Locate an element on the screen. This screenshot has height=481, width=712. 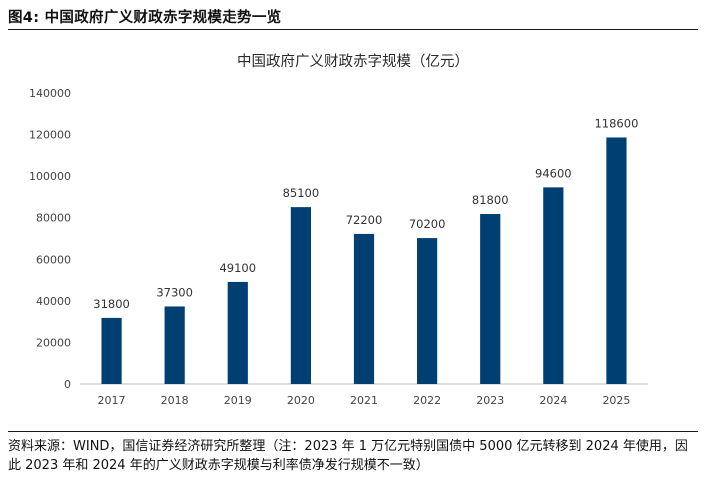
y-tick-label: 40000 is located at coordinates (53, 301).